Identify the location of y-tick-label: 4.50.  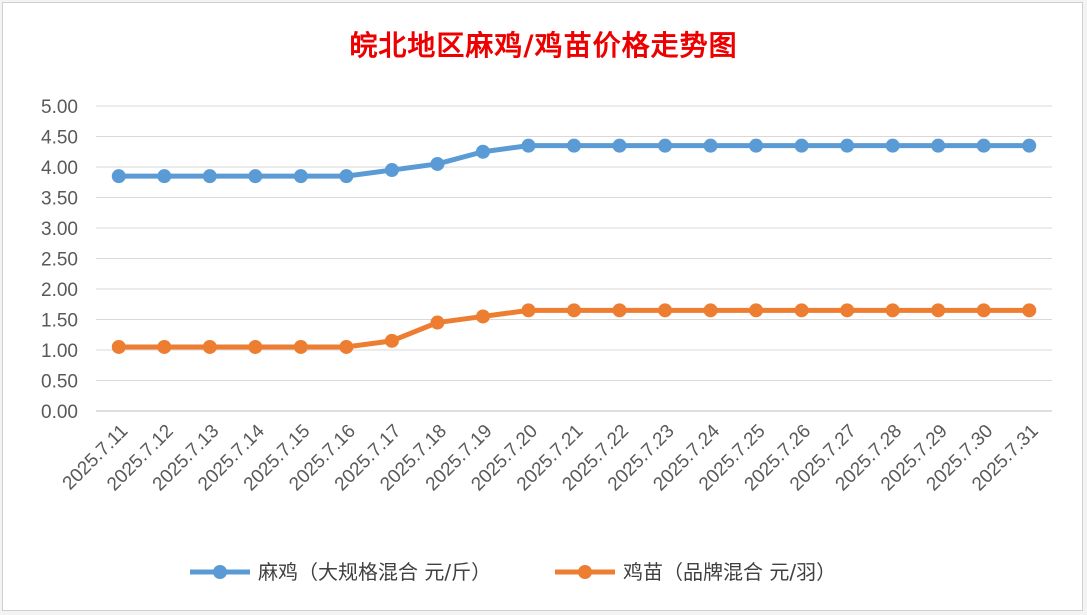
(59, 138).